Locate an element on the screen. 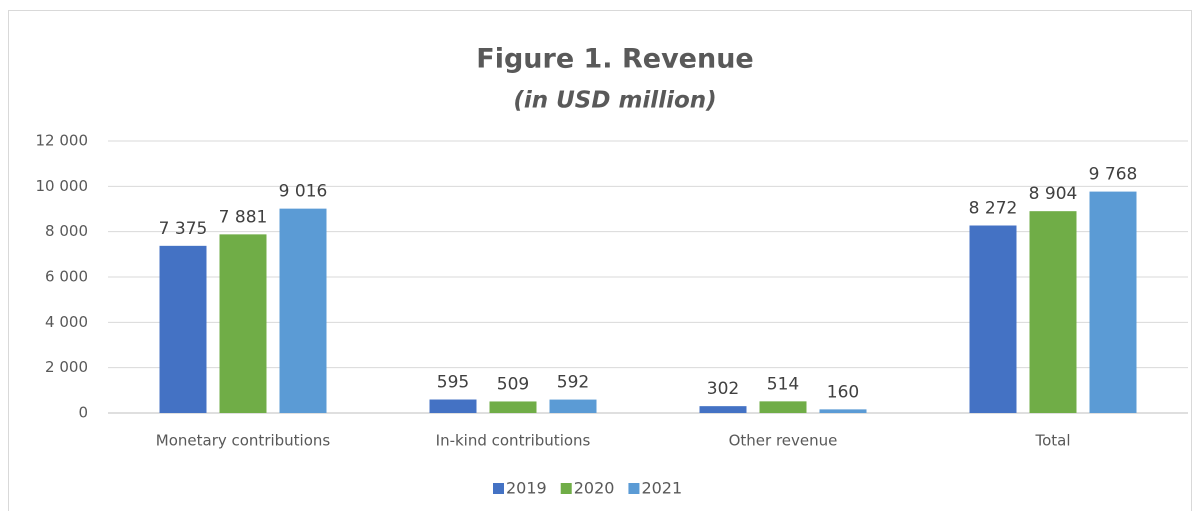 This screenshot has width=1200, height=511. x-tick-label: Monetary contributions is located at coordinates (243, 441).